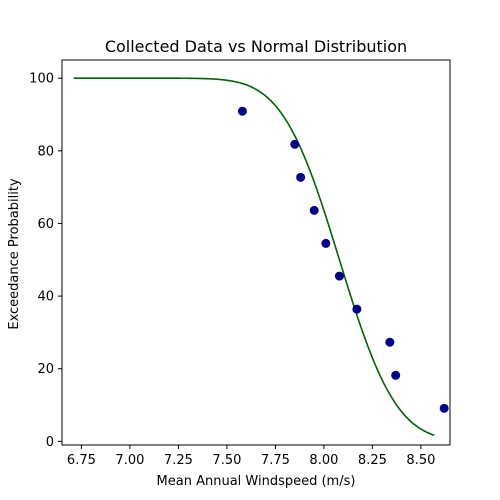 The width and height of the screenshot is (500, 500). Describe the element at coordinates (178, 460) in the screenshot. I see `x-tick-label-3: 7.25` at that location.